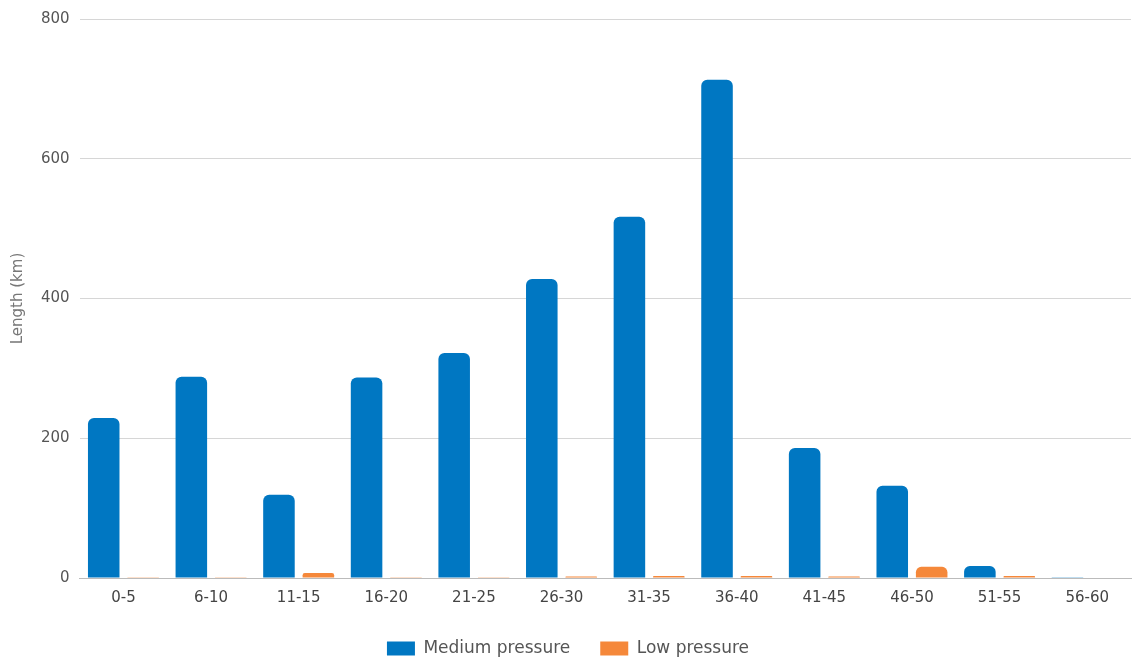 This screenshot has height=671, width=1133. I want to click on legend-label: Medium pressure, so click(497, 646).